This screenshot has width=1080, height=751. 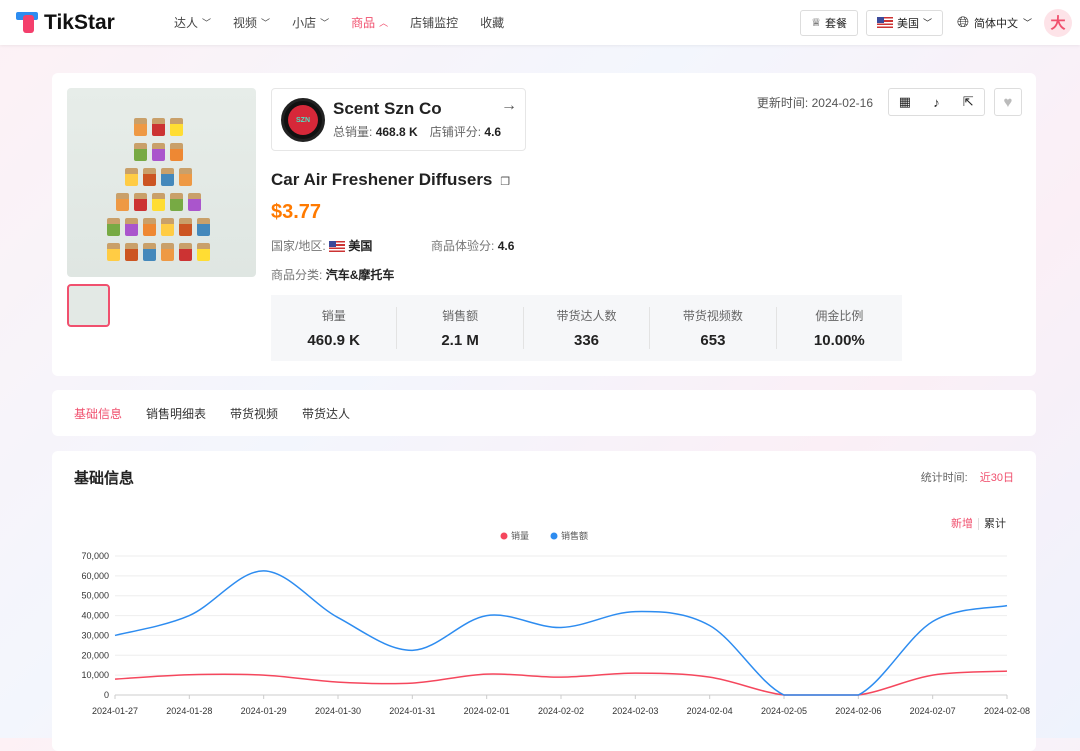 What do you see at coordinates (296, 212) in the screenshot?
I see `product-price: $3.77` at bounding box center [296, 212].